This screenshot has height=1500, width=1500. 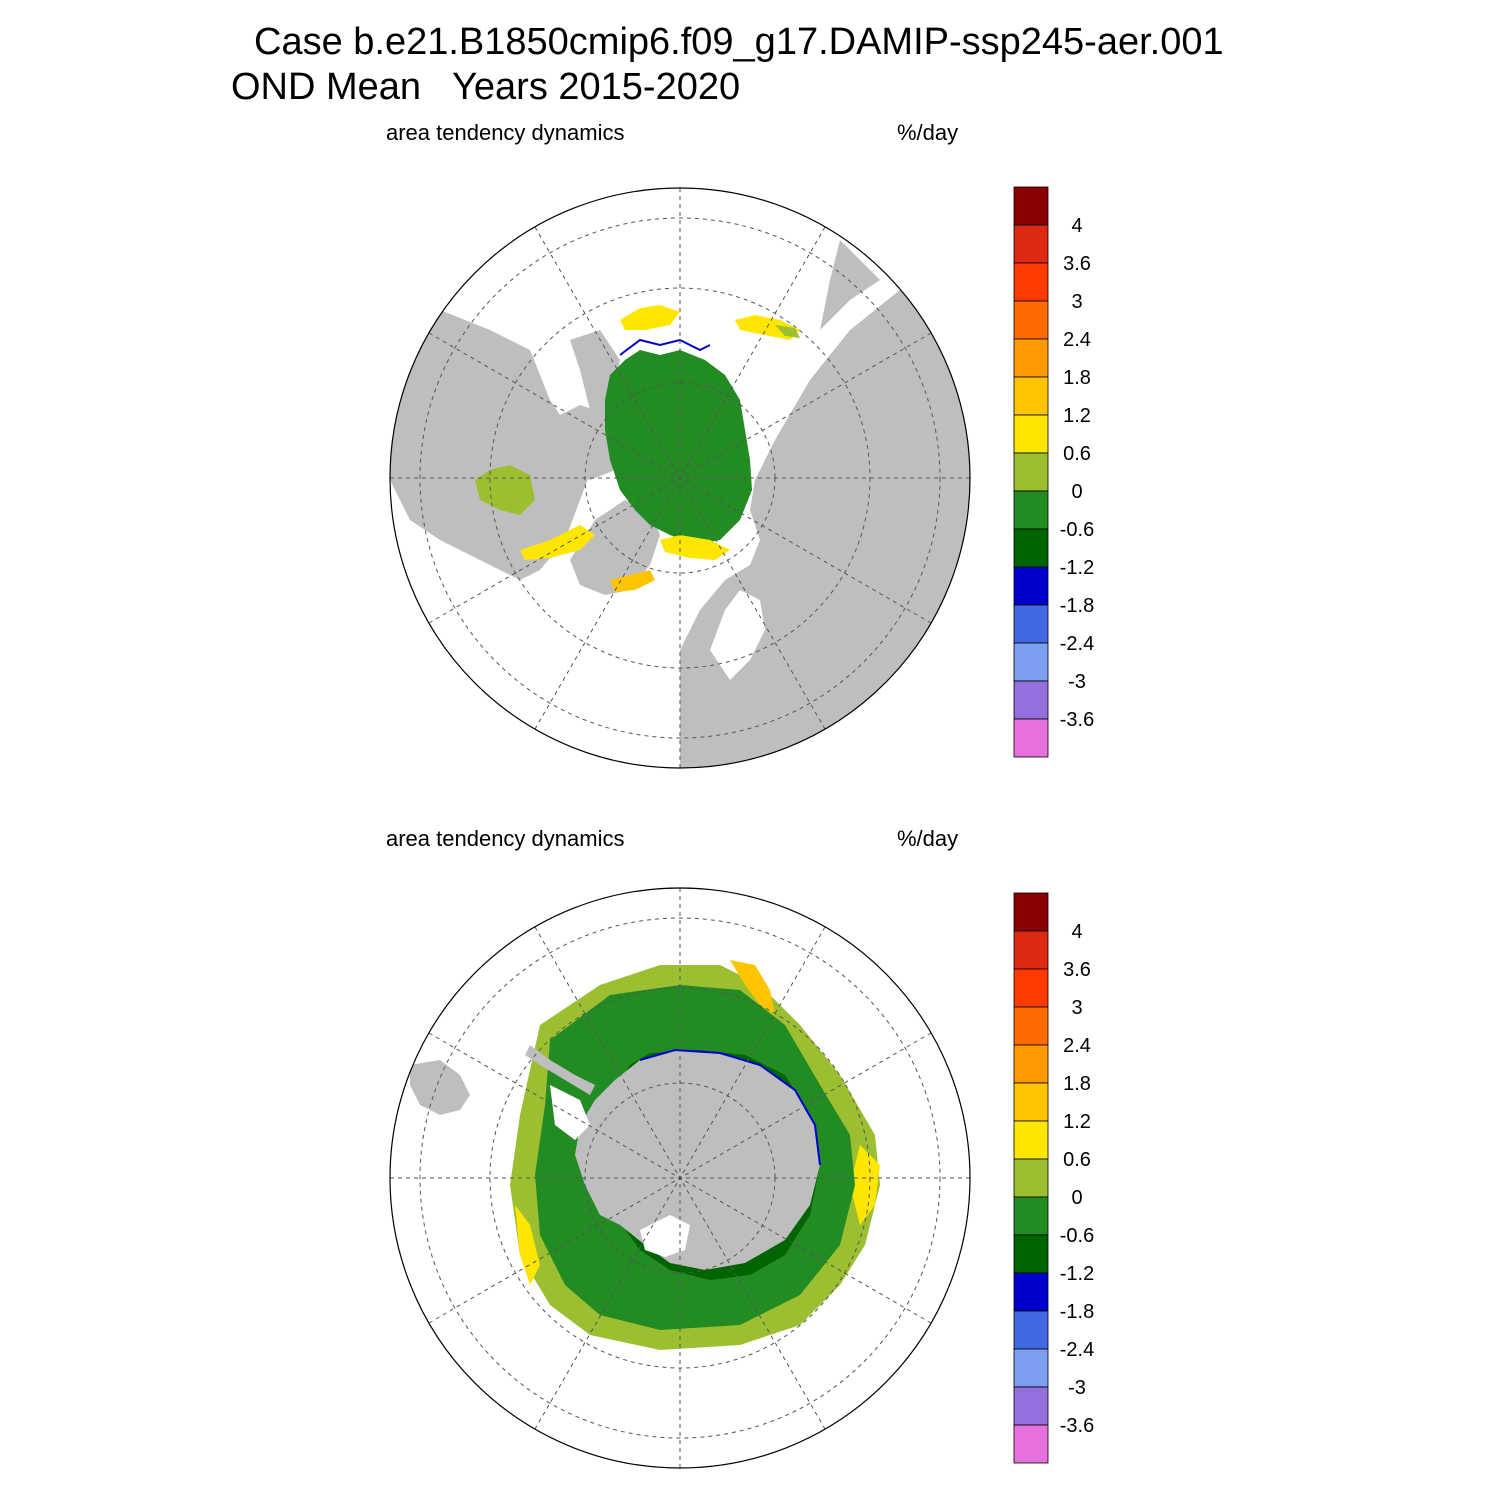 What do you see at coordinates (850, 285) in the screenshot?
I see `chukotka-land` at bounding box center [850, 285].